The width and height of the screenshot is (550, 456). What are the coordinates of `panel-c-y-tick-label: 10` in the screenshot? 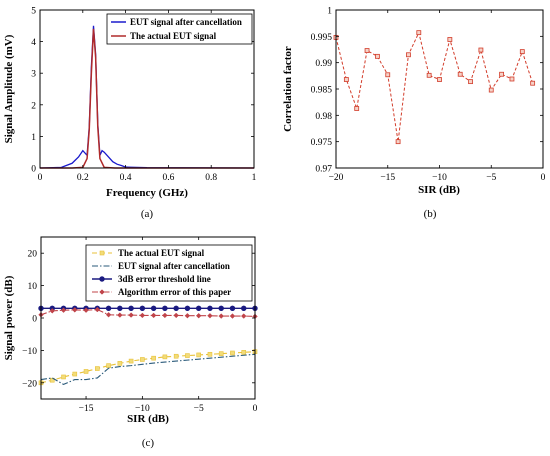 It's located at (33, 287).